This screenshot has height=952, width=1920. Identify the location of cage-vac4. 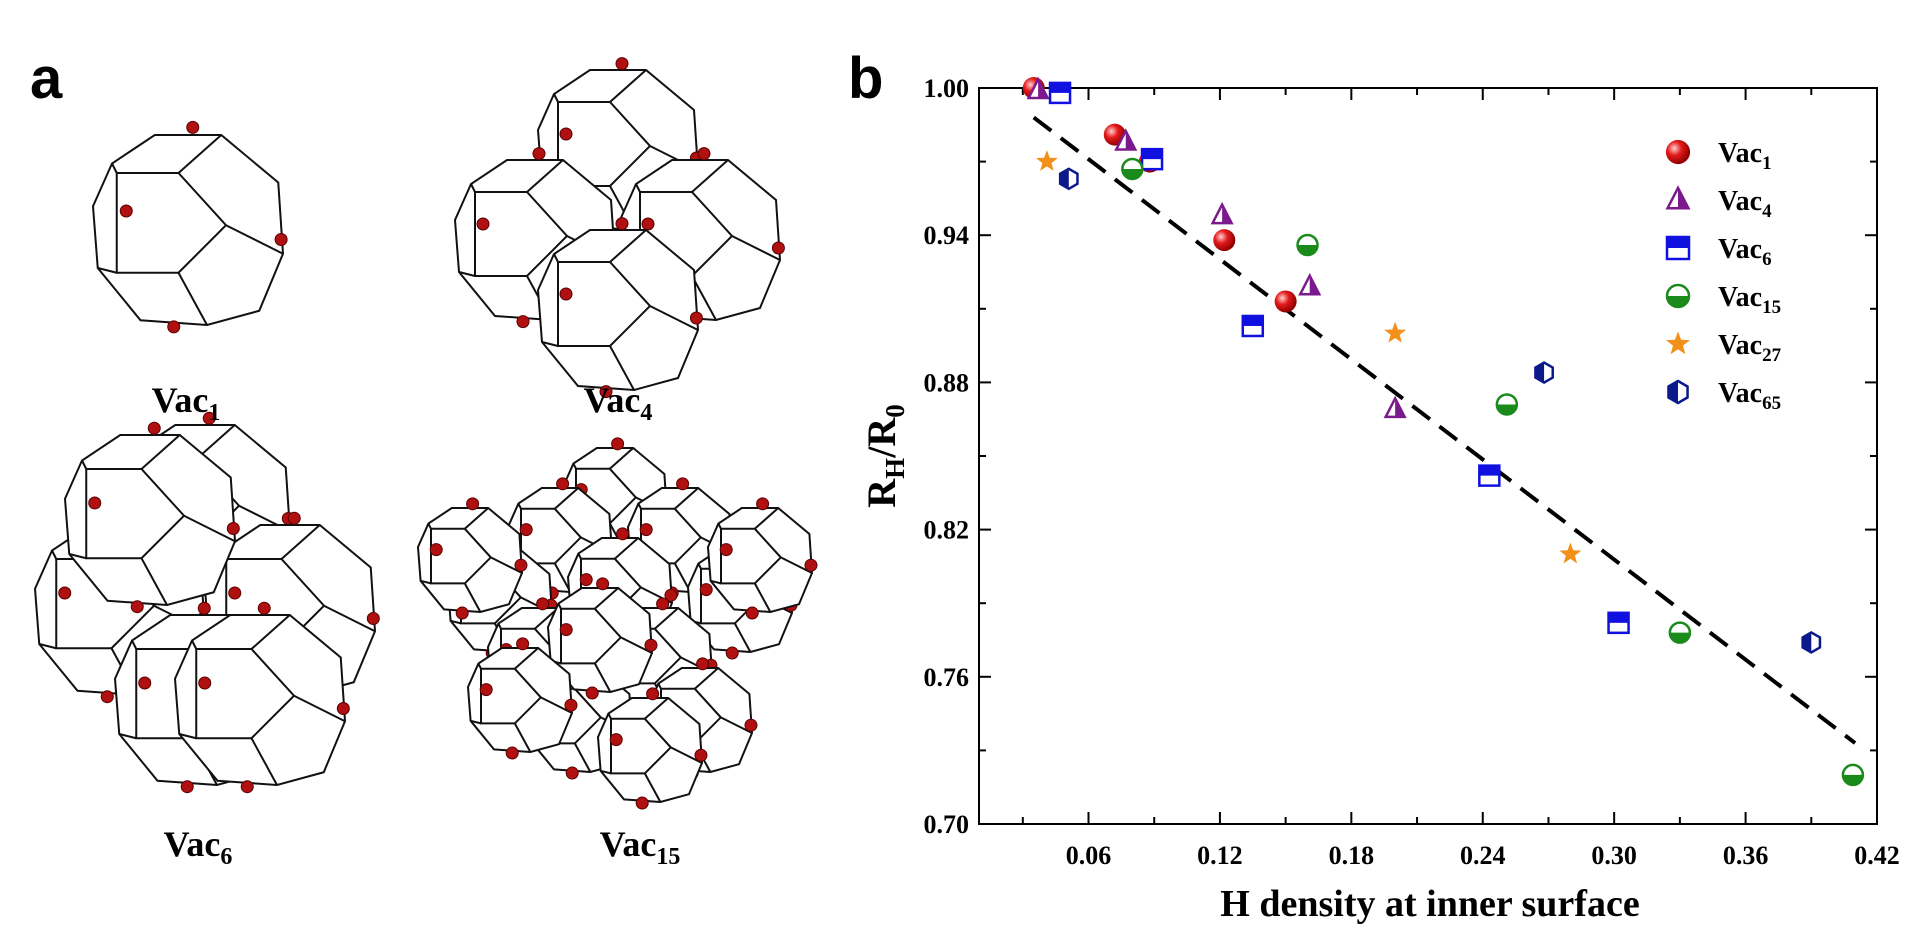
(619, 308).